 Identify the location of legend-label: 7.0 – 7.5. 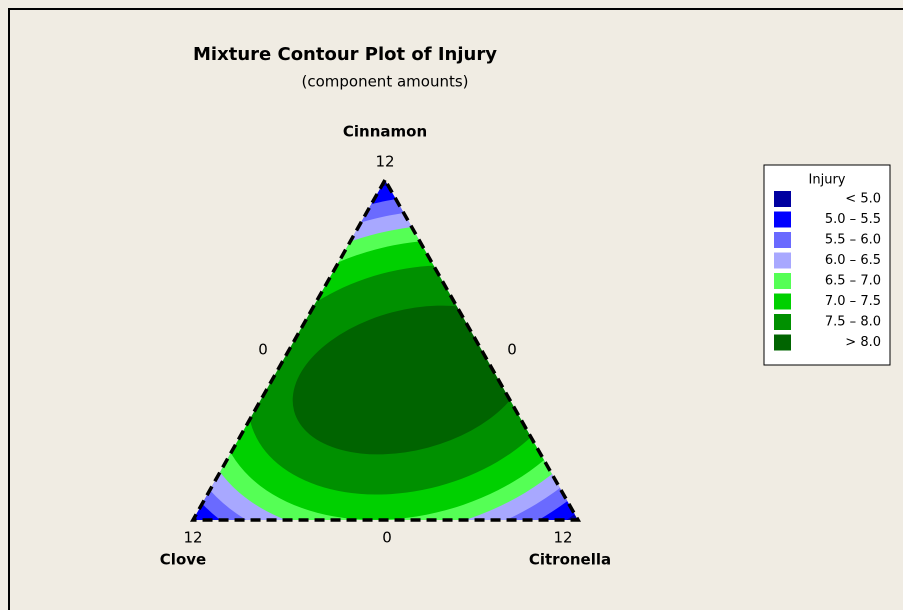
(853, 301).